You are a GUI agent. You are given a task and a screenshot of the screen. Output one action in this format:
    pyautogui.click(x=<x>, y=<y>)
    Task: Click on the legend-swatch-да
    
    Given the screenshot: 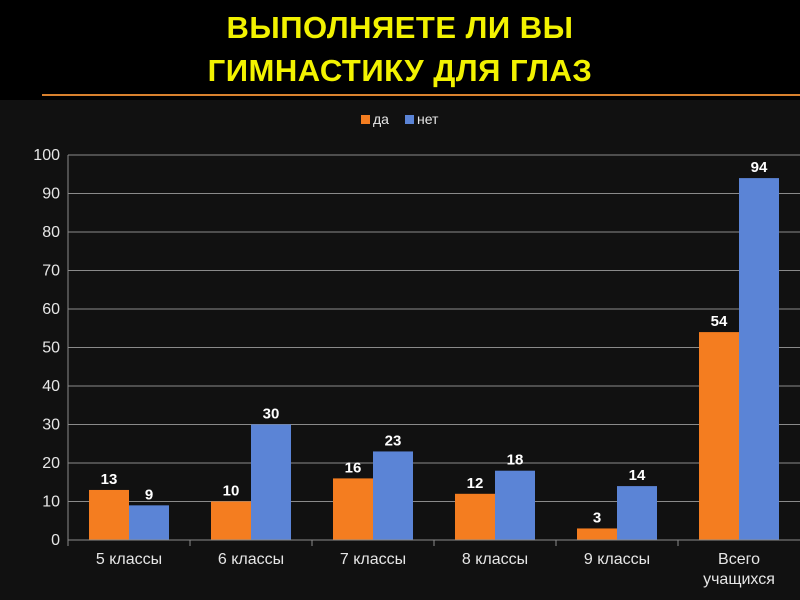 What is the action you would take?
    pyautogui.click(x=365, y=119)
    